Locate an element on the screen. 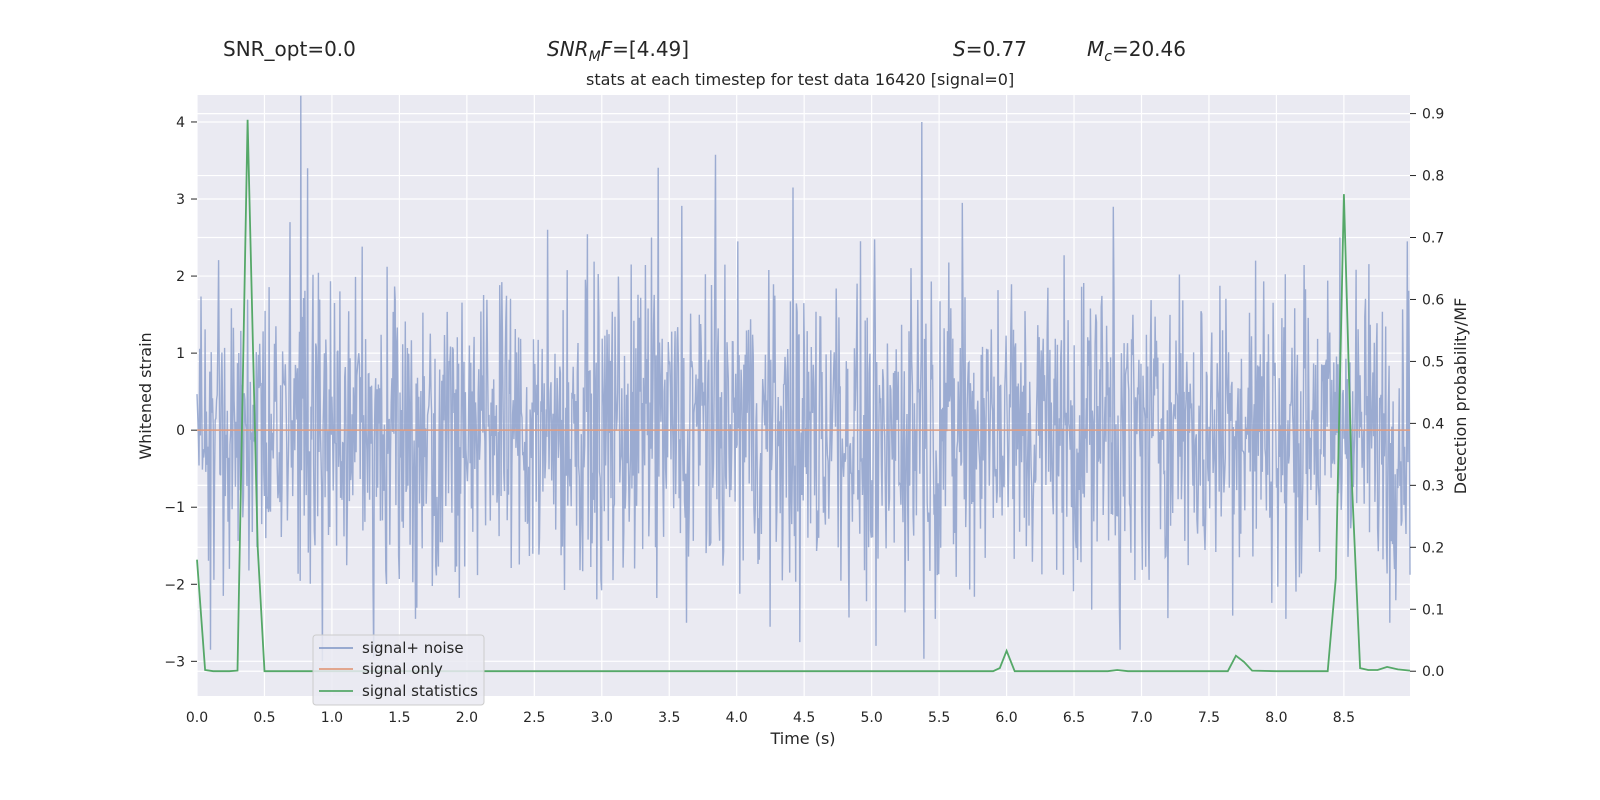  y2-axis-label: Detection probability/MF is located at coordinates (1460, 396).